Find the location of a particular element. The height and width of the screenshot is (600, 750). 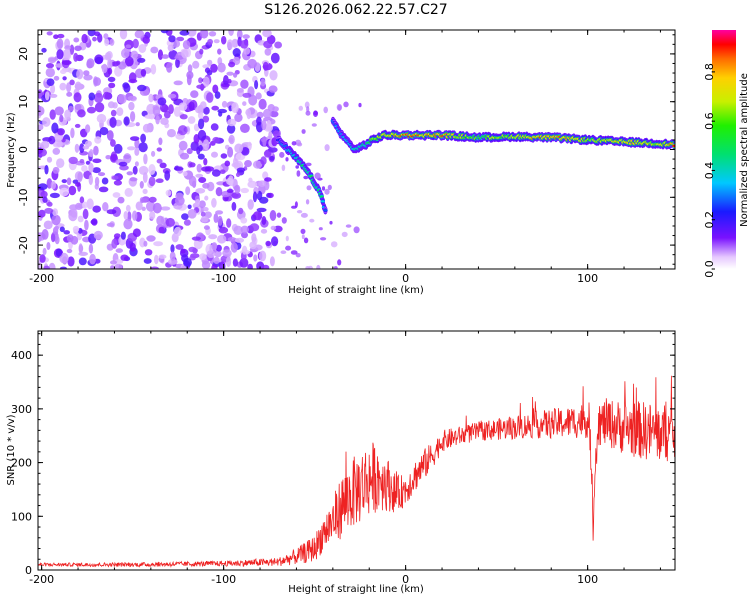

y-tick-label: 100 is located at coordinates (21, 516).